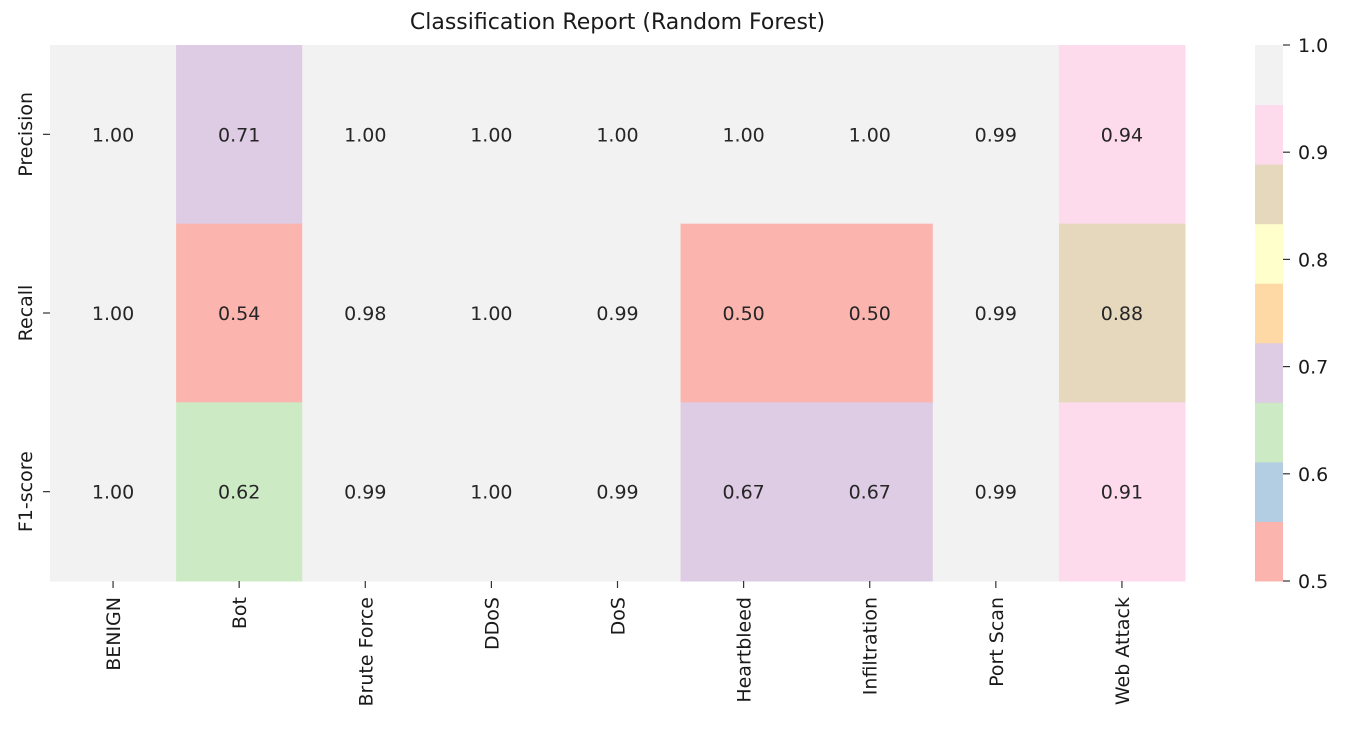 This screenshot has height=732, width=1345. I want to click on colorbar-tick-label: 0.8, so click(1313, 260).